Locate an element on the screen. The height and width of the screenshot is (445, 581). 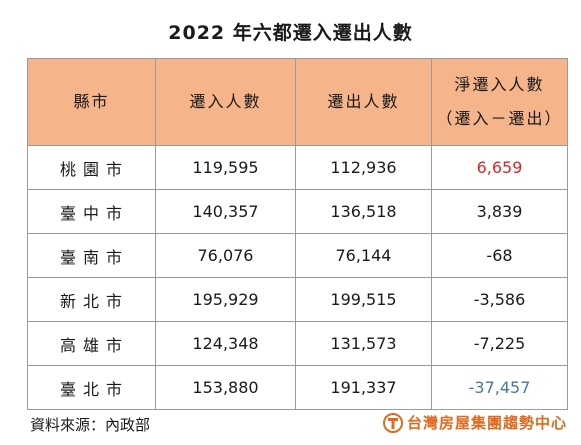
cell-net: -68 is located at coordinates (499, 255).